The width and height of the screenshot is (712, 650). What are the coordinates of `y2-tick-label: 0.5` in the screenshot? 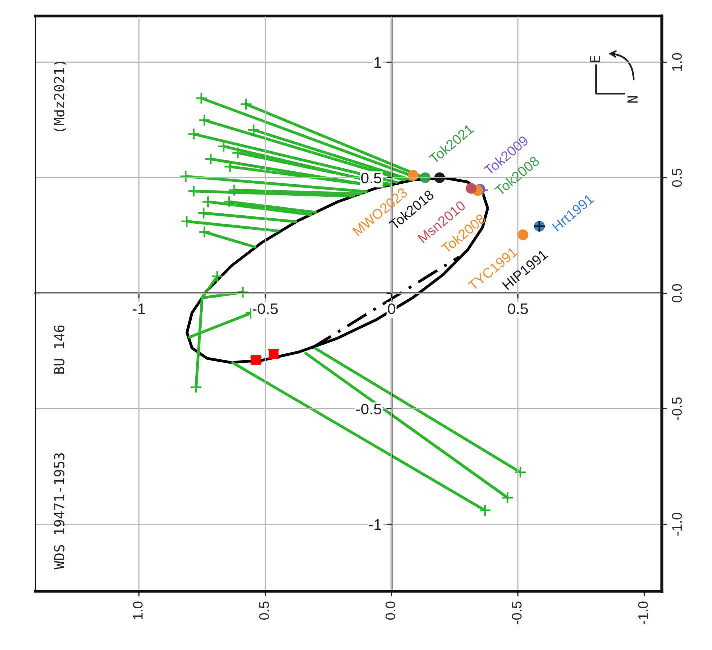 It's located at (677, 178).